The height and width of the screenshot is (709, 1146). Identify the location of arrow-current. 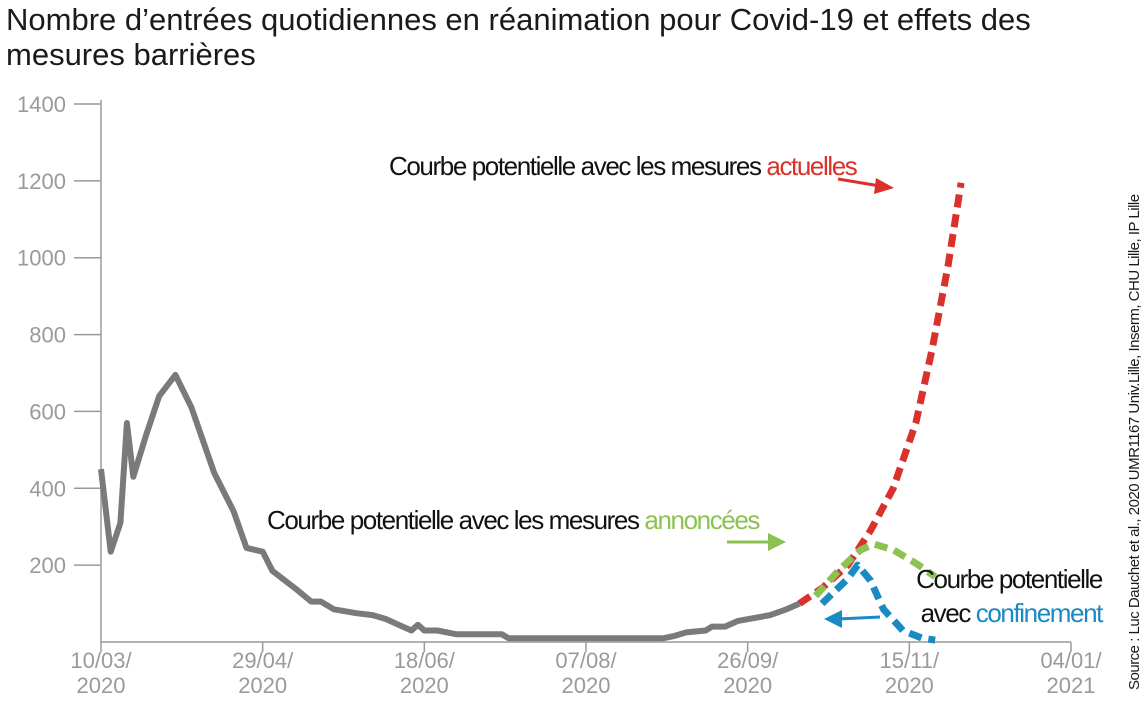
(865, 185).